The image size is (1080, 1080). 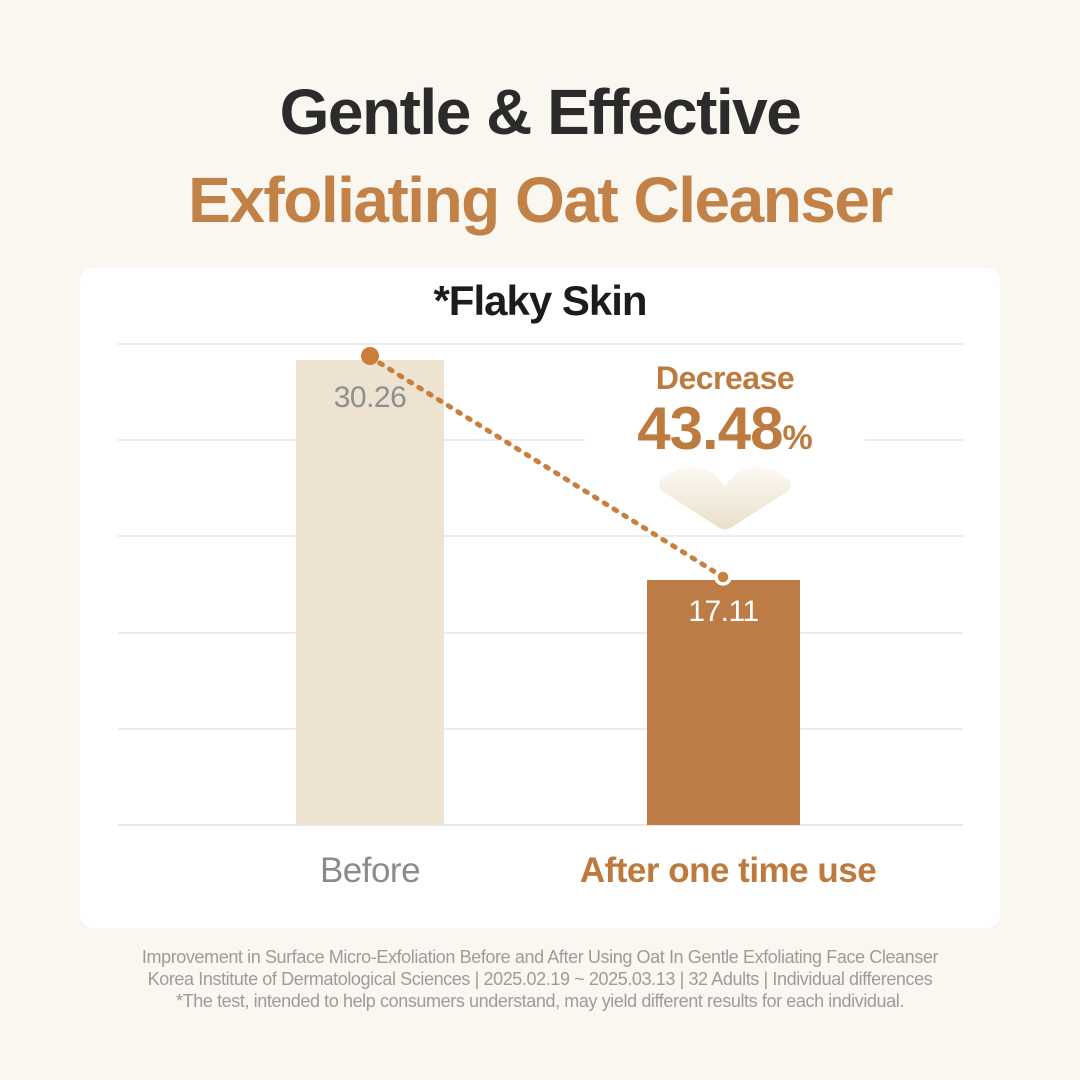 What do you see at coordinates (540, 112) in the screenshot?
I see `title-line-1: Gentle & Effective` at bounding box center [540, 112].